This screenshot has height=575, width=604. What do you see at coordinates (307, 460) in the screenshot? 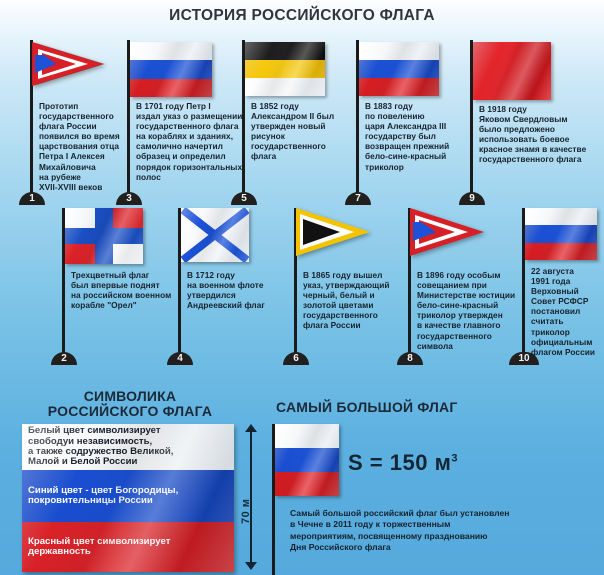
I see `biggest-tricolor-flag` at bounding box center [307, 460].